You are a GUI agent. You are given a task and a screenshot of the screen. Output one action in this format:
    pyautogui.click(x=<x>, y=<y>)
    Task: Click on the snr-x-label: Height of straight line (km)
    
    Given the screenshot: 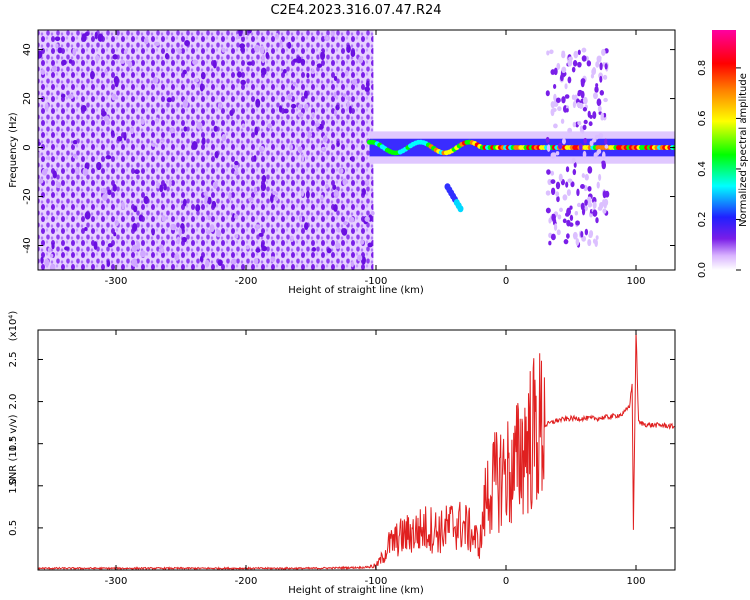 What is the action you would take?
    pyautogui.click(x=356, y=590)
    